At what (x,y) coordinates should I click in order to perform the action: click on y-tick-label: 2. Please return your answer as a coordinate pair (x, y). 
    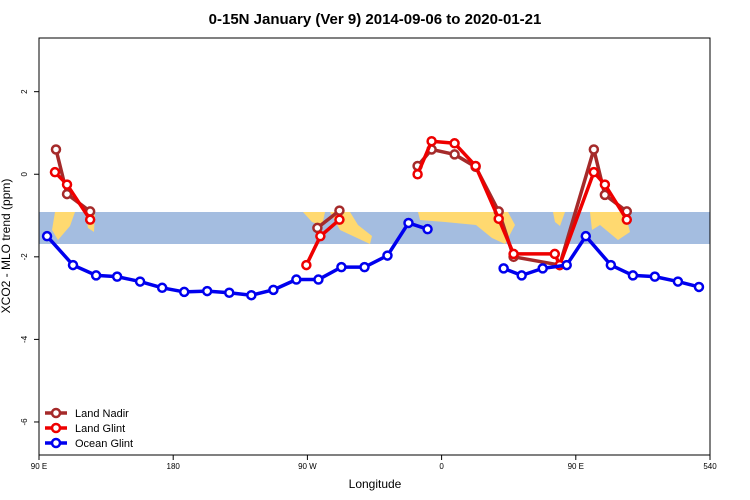
    Looking at the image, I should click on (24, 91).